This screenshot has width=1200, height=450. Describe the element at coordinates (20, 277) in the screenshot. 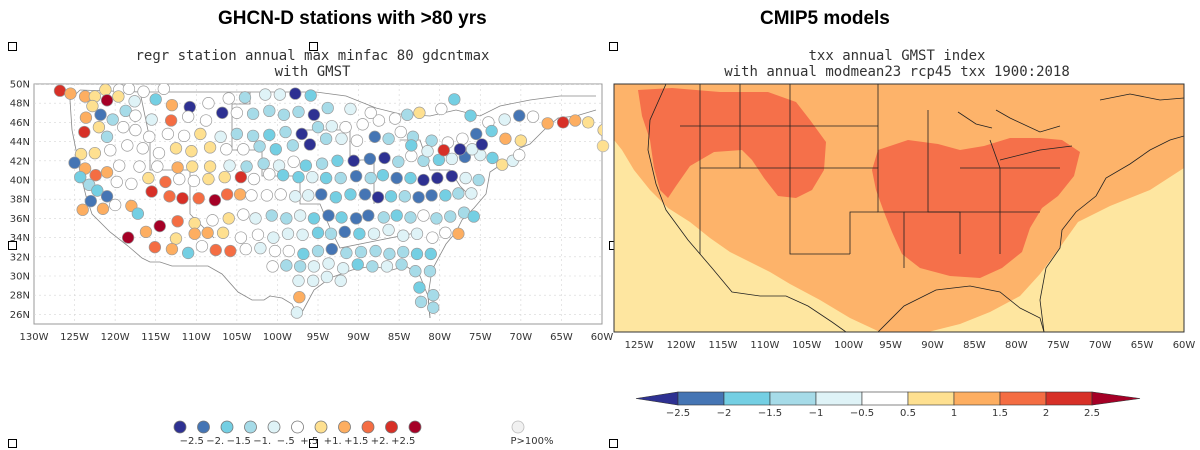

I see `lat-label: 30N` at that location.